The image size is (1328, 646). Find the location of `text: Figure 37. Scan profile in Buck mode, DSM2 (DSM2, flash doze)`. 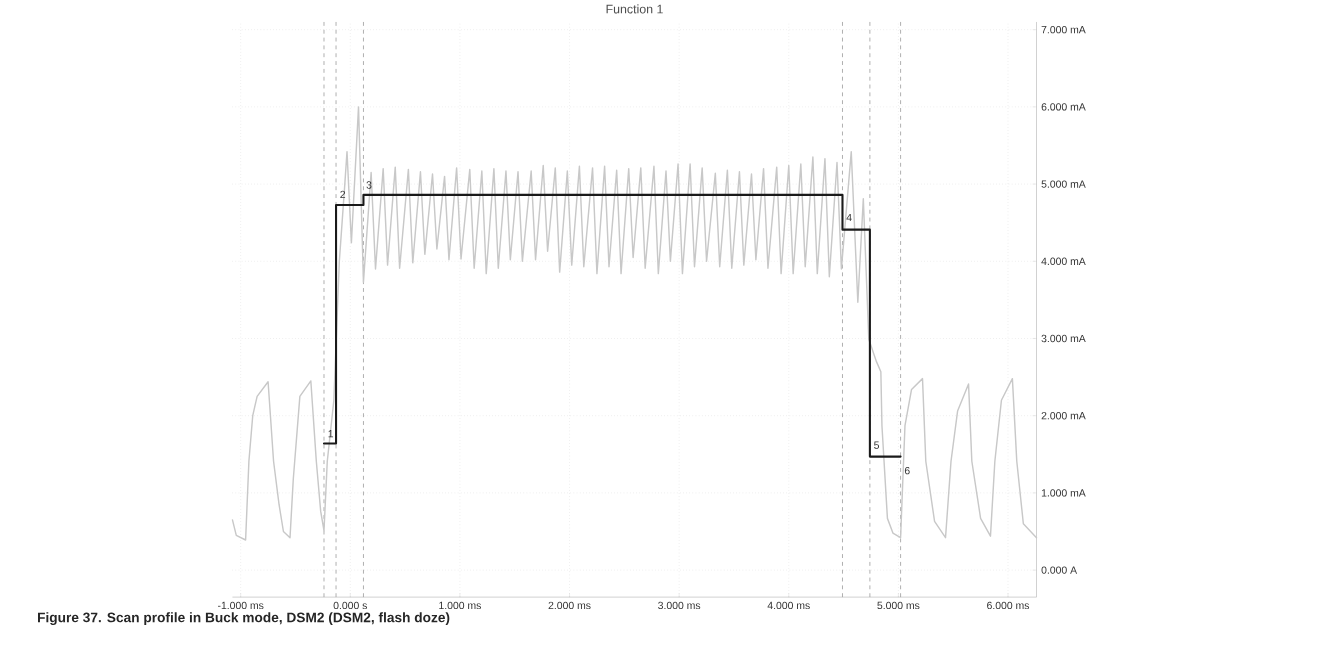

text: Figure 37. Scan profile in Buck mode, DSM2 (DSM2, flash doze) is located at coordinates (244, 619).